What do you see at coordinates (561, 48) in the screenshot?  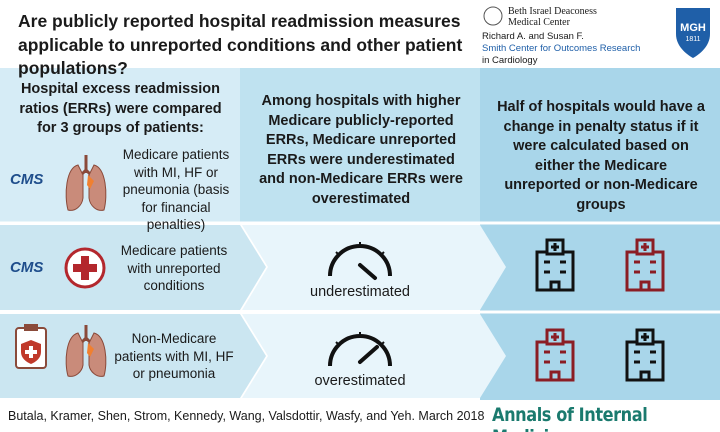 I see `logo-text: Smith Center for Outcomes Research` at bounding box center [561, 48].